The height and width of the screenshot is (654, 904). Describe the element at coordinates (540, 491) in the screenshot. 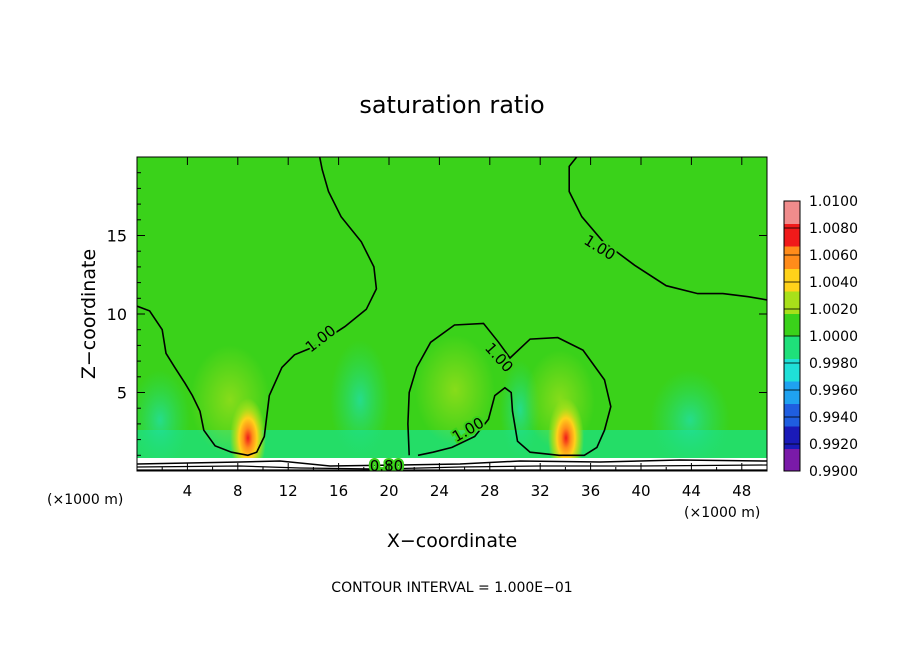

I see `x-tick-label: 32` at that location.